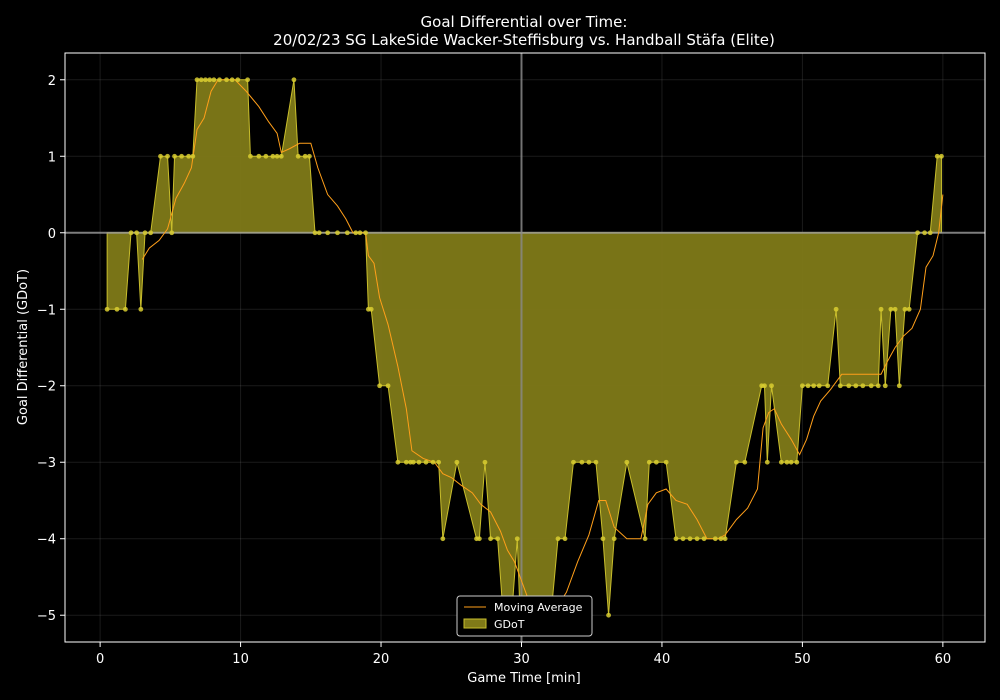  Describe the element at coordinates (46, 310) in the screenshot. I see `y-tick-label: −1` at that location.